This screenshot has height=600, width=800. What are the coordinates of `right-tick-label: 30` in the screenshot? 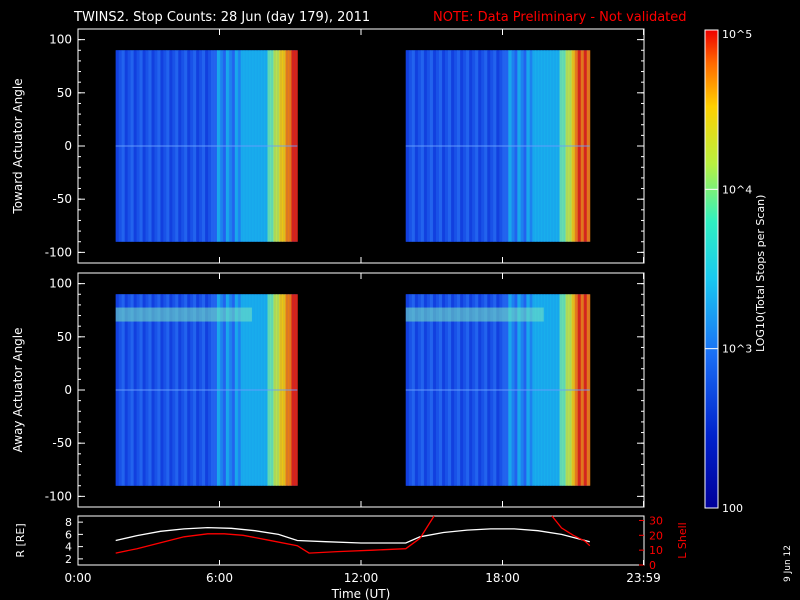 It's located at (656, 520).